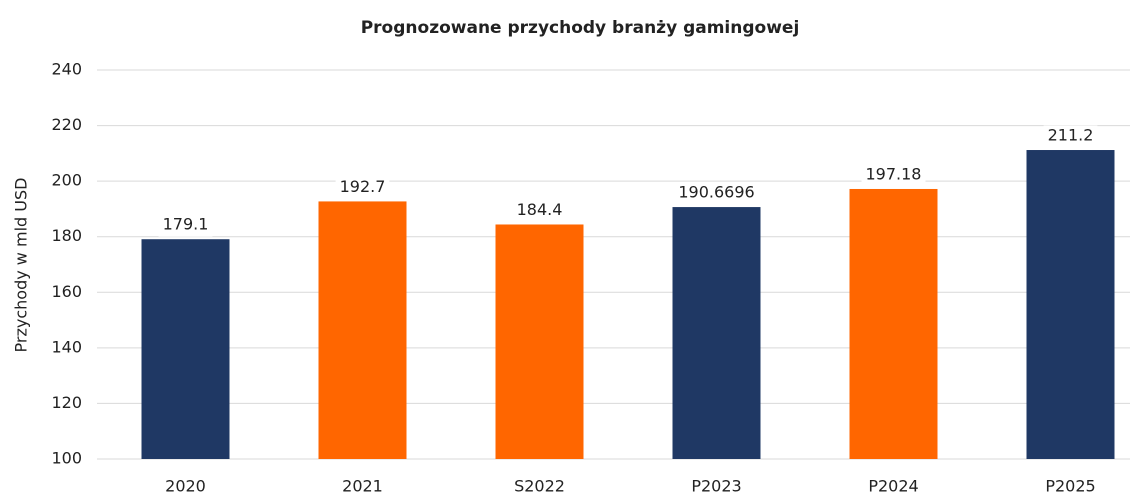 This screenshot has height=496, width=1145. Describe the element at coordinates (716, 486) in the screenshot. I see `x-tick-label: P2023` at that location.